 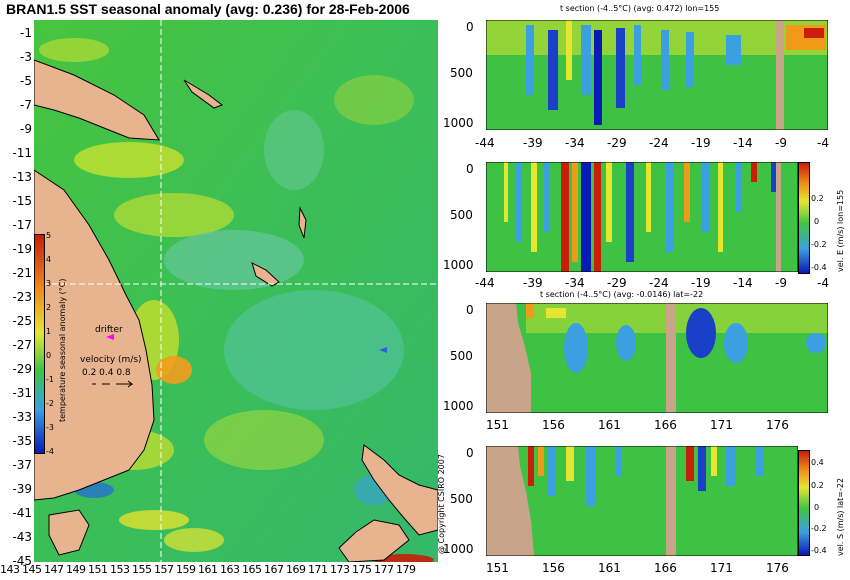 I want to click on lat-label: -15, so click(x=22, y=201).